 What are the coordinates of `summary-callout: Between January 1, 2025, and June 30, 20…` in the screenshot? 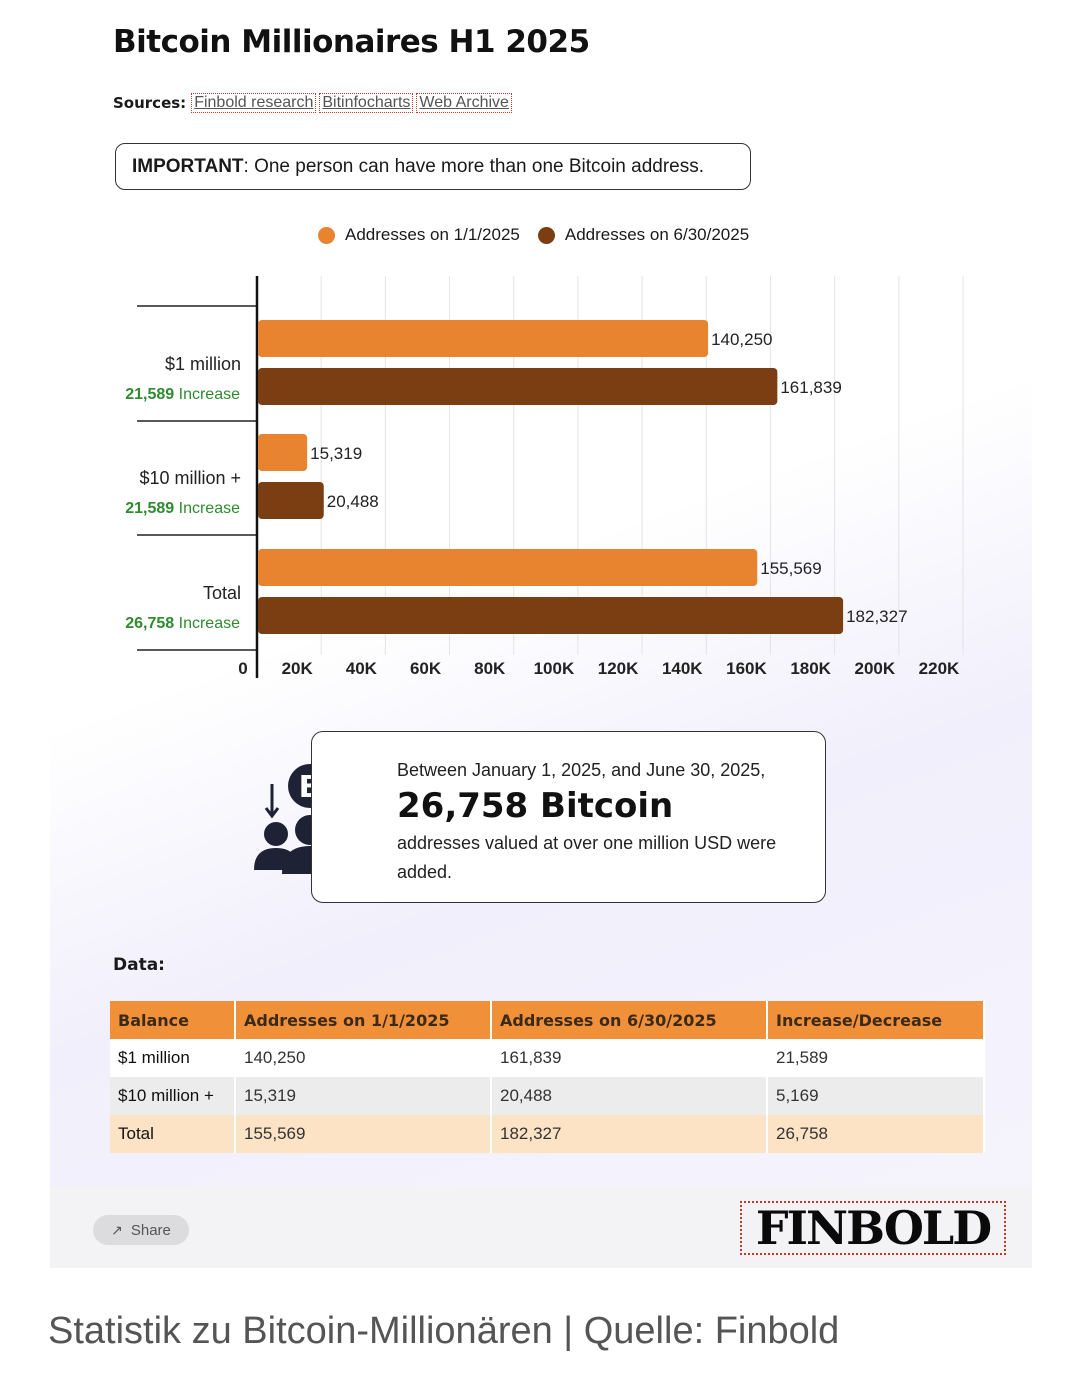 It's located at (568, 817).